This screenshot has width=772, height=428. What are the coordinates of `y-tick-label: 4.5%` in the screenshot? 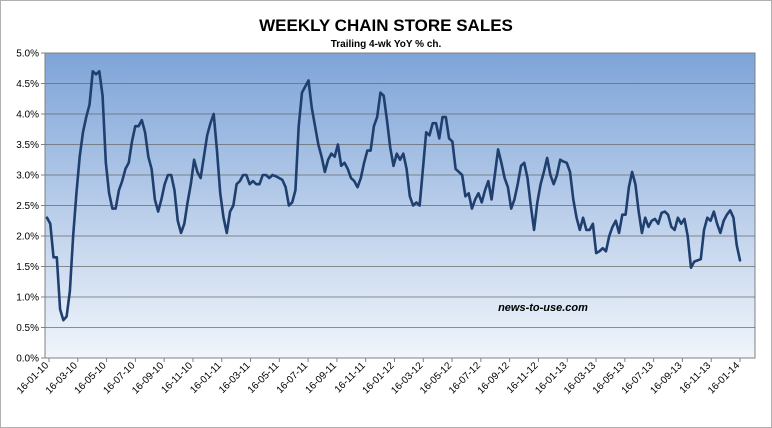 It's located at (27, 84).